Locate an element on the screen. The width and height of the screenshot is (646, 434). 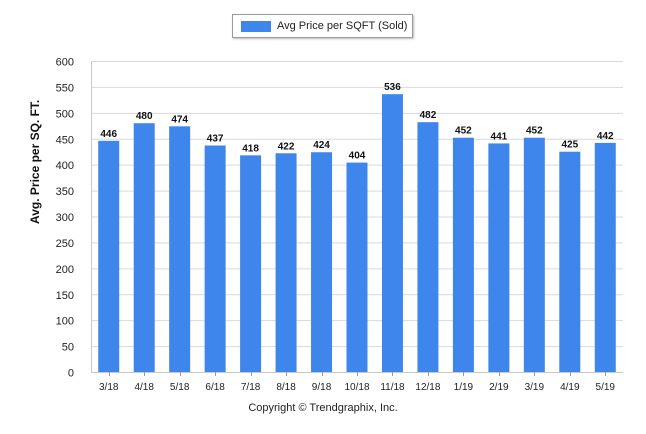
data-label: 536 is located at coordinates (392, 87).